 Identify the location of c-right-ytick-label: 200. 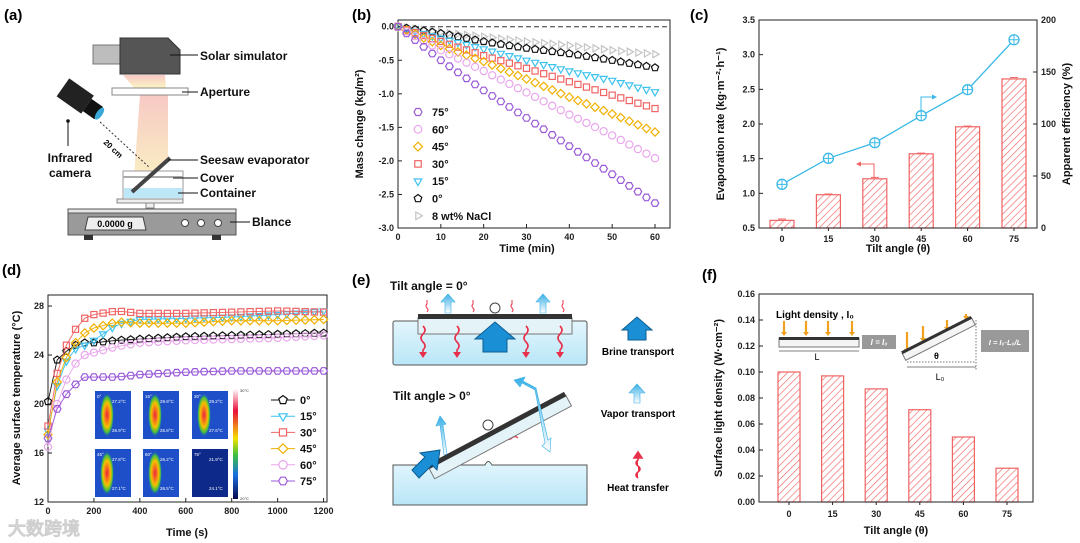
(1048, 20).